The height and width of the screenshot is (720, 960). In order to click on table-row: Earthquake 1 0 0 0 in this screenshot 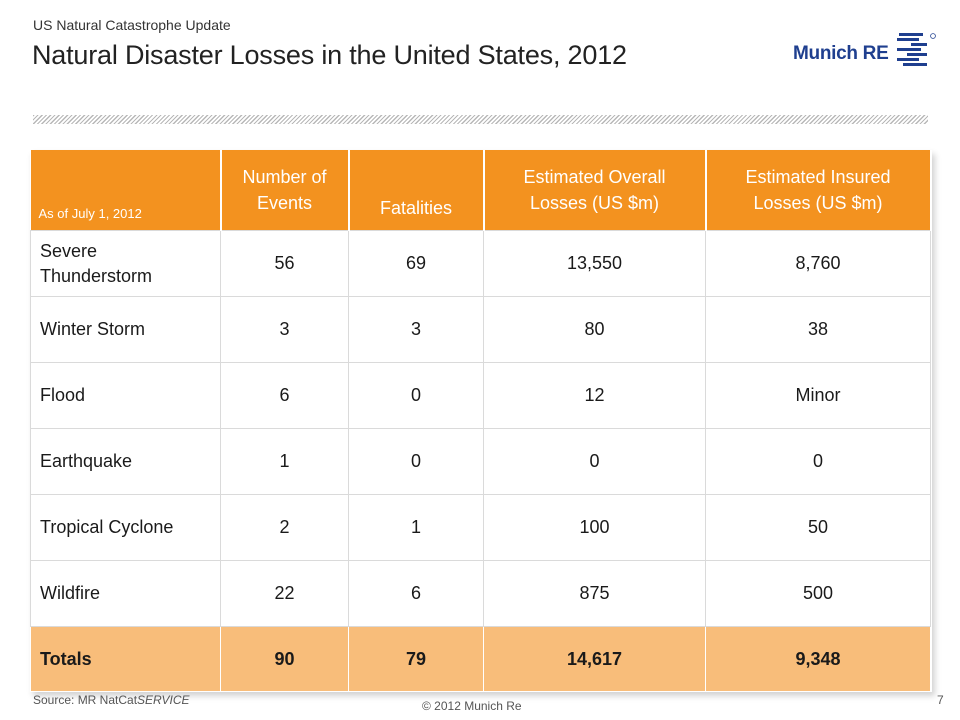, I will do `click(480, 461)`.